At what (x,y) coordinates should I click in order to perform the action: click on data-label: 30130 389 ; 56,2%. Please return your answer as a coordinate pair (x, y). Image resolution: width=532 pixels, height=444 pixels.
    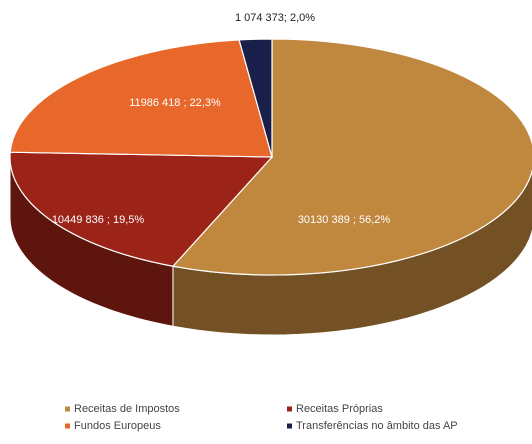
    Looking at the image, I should click on (344, 220).